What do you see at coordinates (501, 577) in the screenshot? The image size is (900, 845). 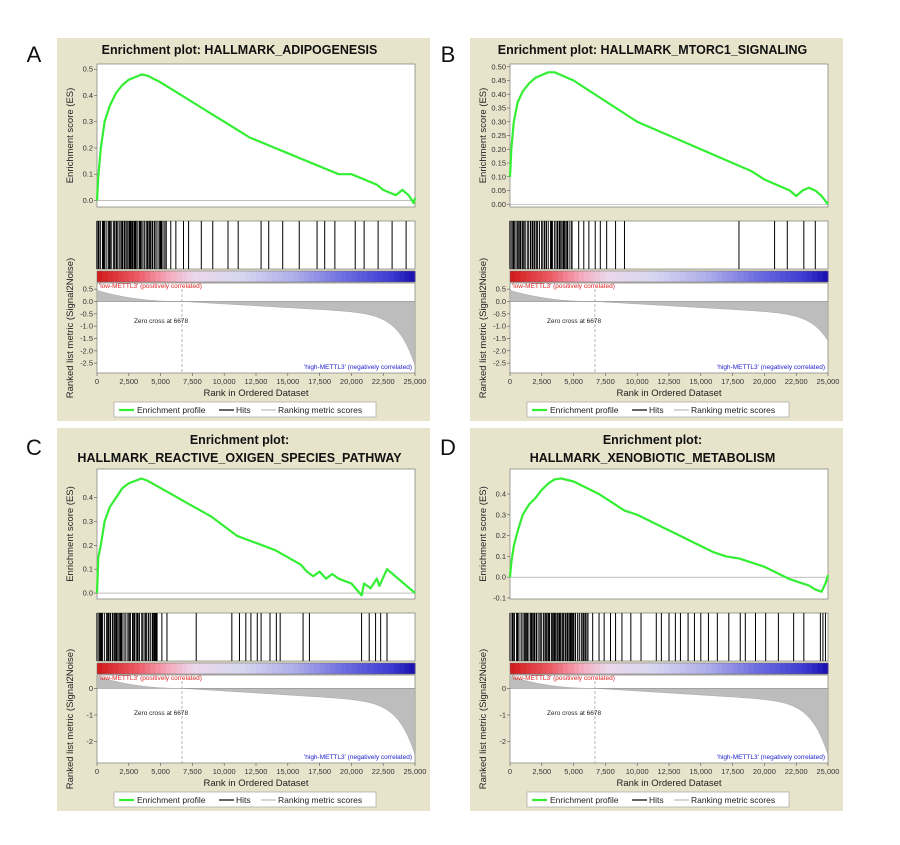 I see `es-tick-label: 0.0` at bounding box center [501, 577].